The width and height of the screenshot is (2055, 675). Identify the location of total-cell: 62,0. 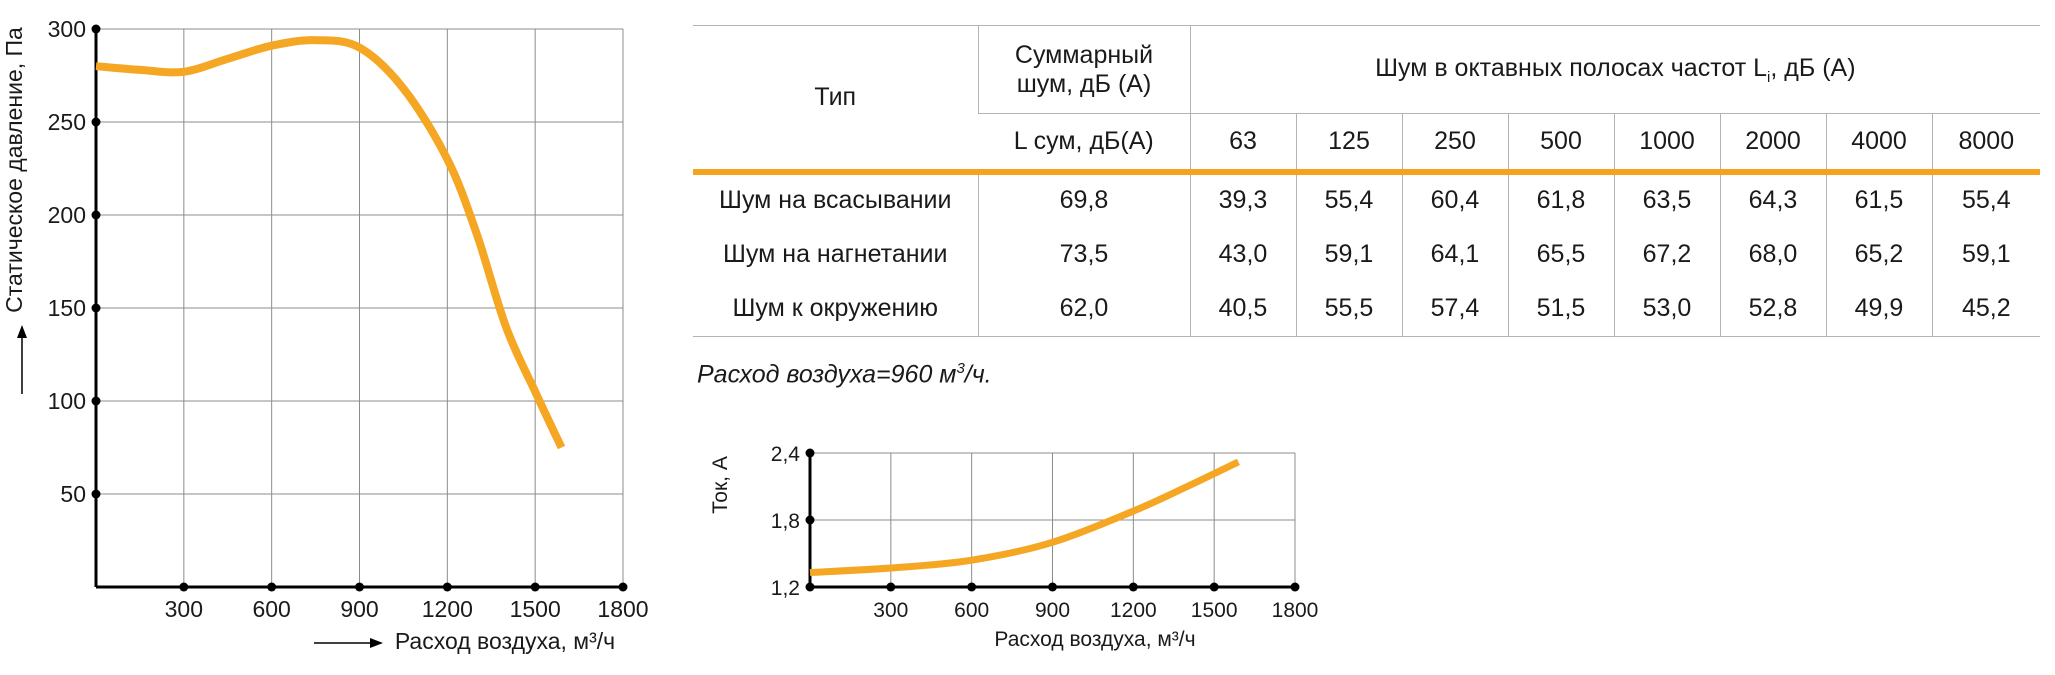
(1083, 309).